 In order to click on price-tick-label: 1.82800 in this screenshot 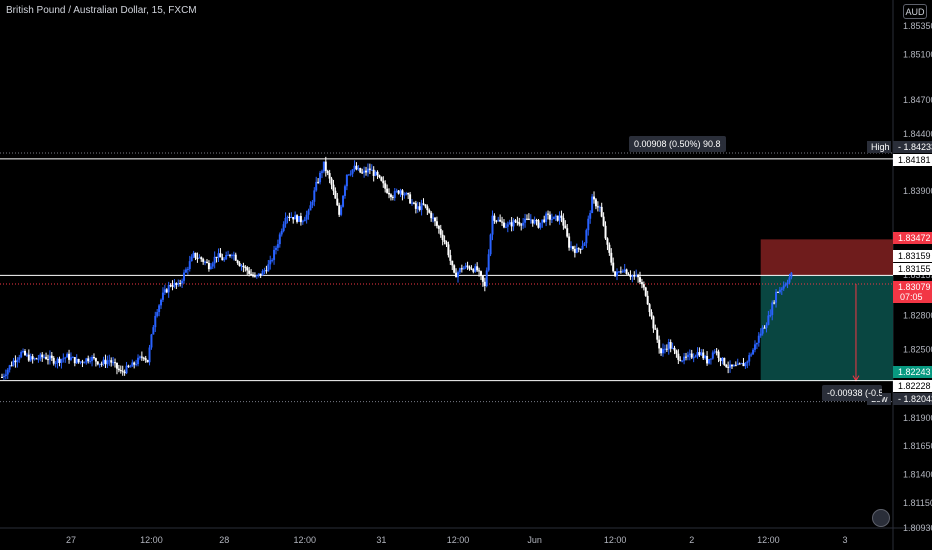, I will do `click(917, 316)`.